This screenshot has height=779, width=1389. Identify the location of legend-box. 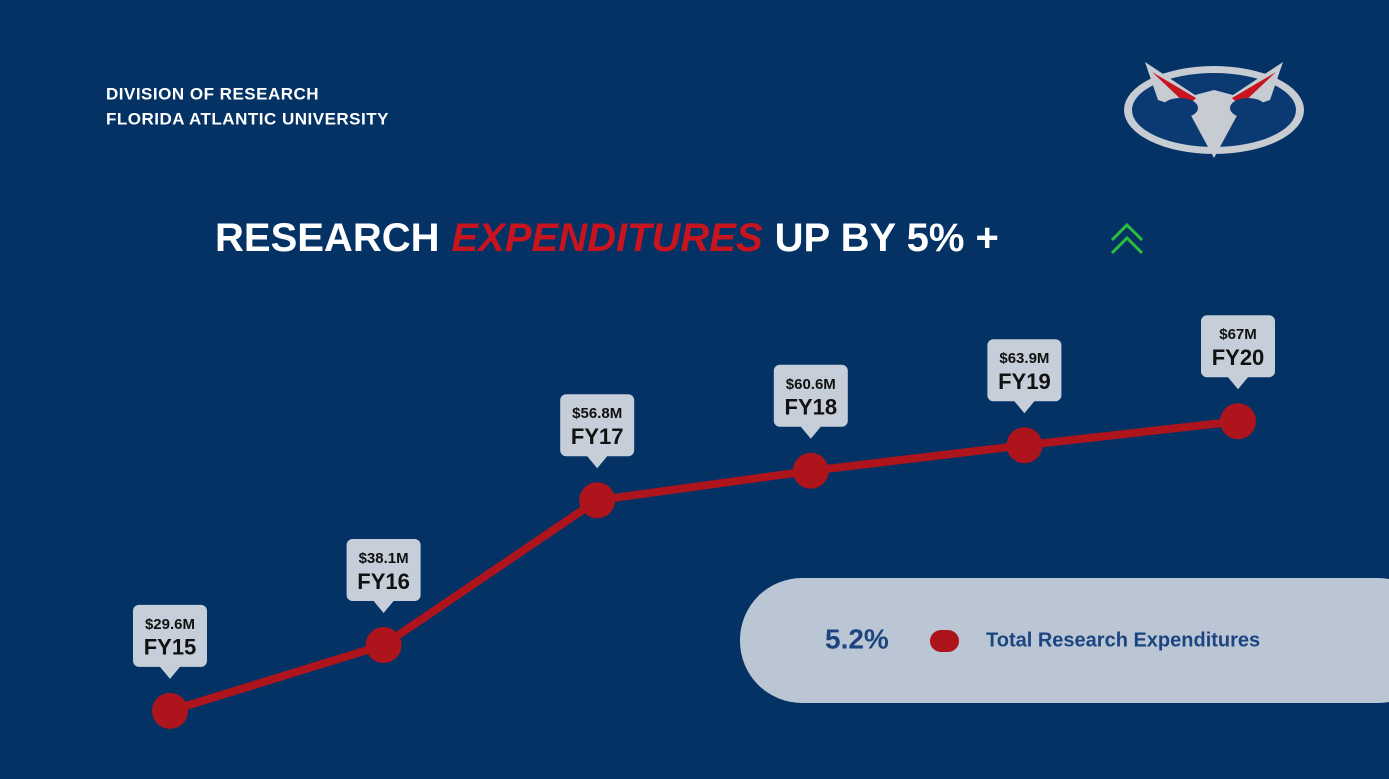
(1064, 640).